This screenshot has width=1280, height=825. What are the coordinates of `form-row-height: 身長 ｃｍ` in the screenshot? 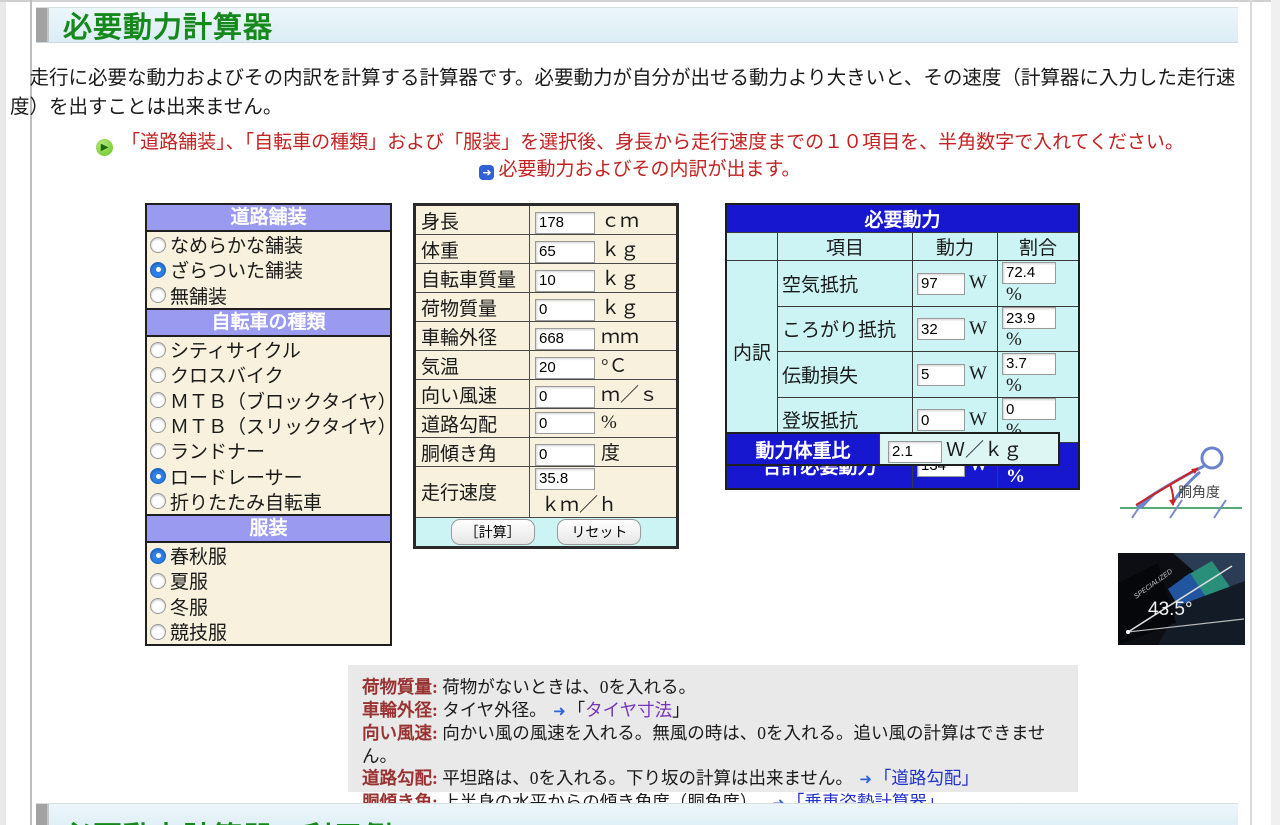 It's located at (546, 219).